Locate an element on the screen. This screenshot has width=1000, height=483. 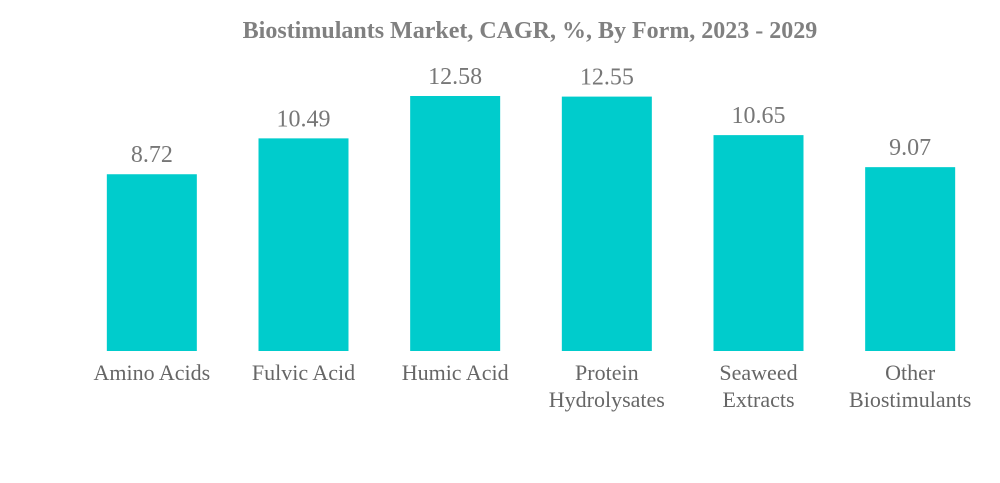
x-tick-label: Fulvic Acid is located at coordinates (303, 372).